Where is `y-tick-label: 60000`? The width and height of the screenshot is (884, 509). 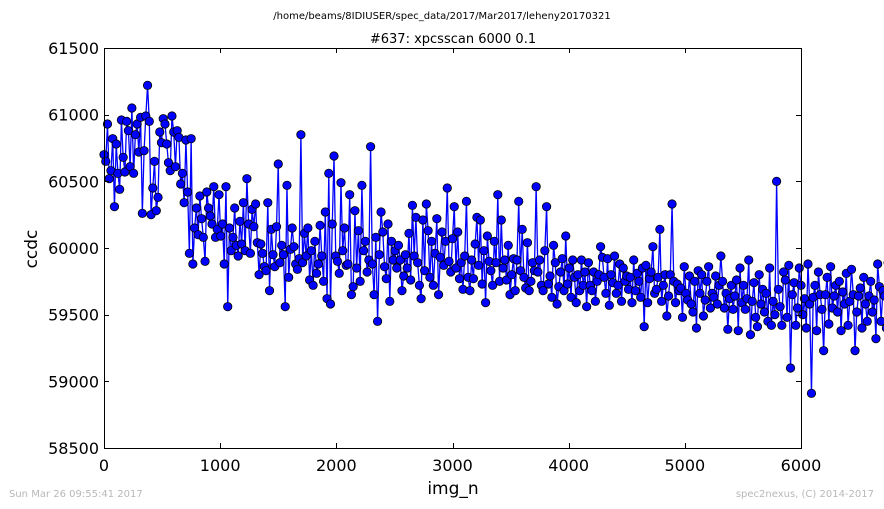
y-tick-label: 60000 is located at coordinates (73, 248).